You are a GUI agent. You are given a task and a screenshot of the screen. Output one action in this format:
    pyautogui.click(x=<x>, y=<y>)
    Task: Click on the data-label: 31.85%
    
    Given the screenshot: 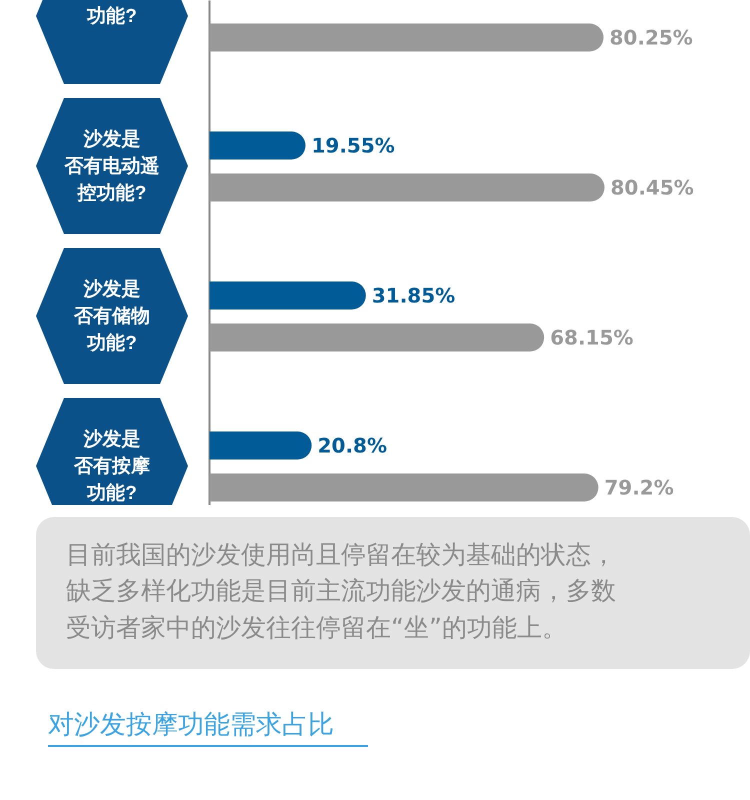 What is the action you would take?
    pyautogui.click(x=414, y=296)
    